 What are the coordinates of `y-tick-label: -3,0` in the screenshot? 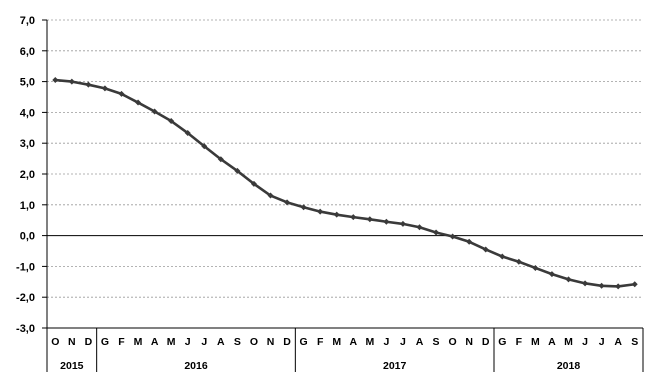 It's located at (25, 329).